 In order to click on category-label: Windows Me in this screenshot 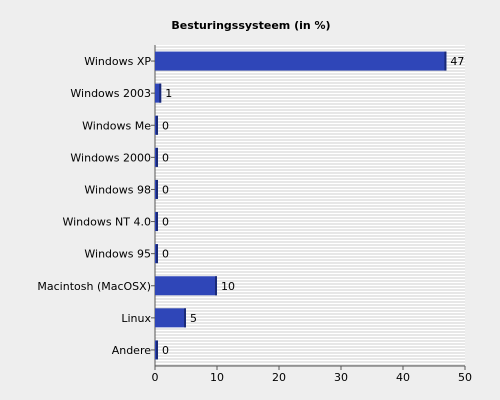, I will do `click(116, 125)`.